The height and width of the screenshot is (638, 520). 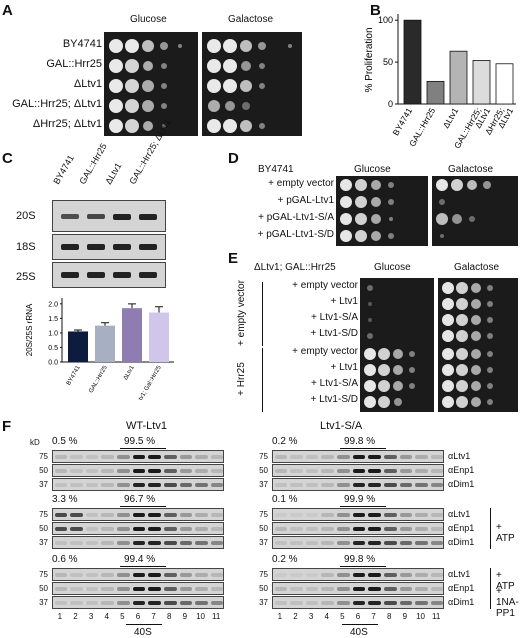 I want to click on fraction-number: 10, so click(x=200, y=616).